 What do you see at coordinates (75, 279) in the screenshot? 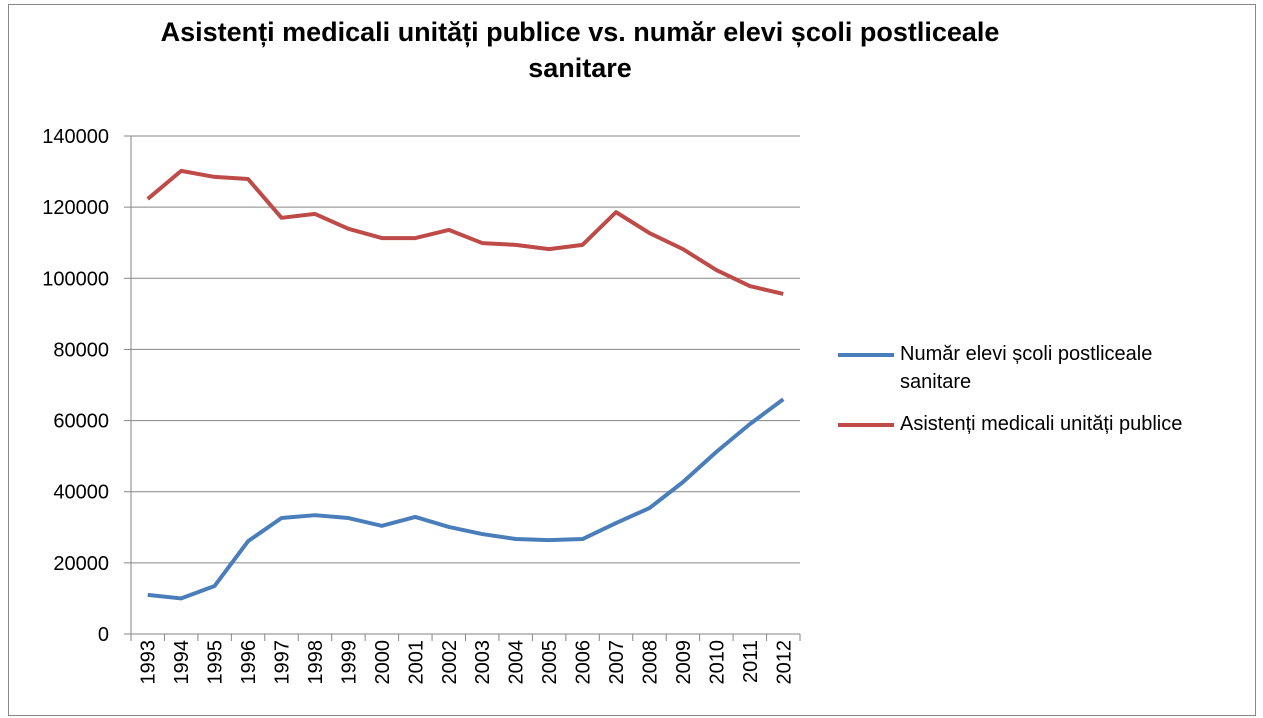
I see `y-tick-label: 100000` at bounding box center [75, 279].